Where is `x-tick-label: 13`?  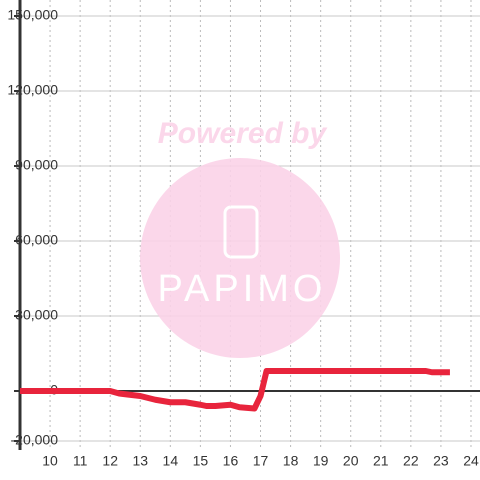 x-tick-label: 13 is located at coordinates (140, 461).